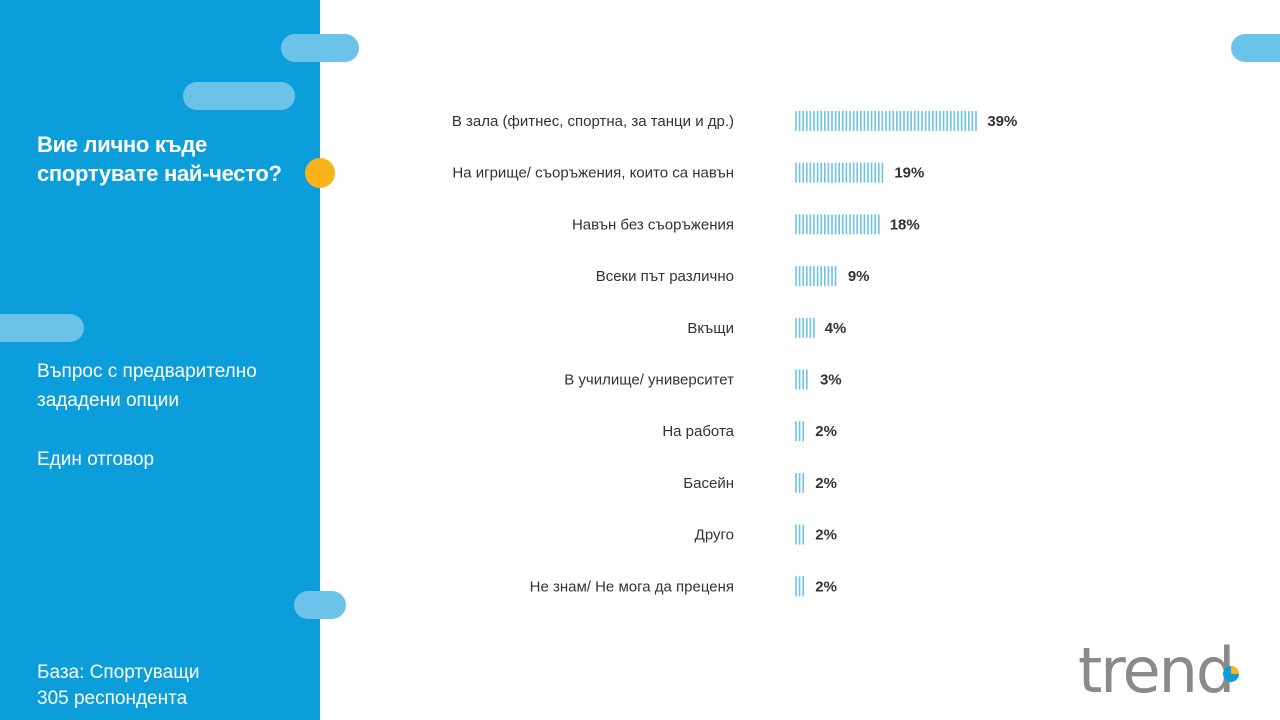  I want to click on base-count: 305 респондента, so click(112, 698).